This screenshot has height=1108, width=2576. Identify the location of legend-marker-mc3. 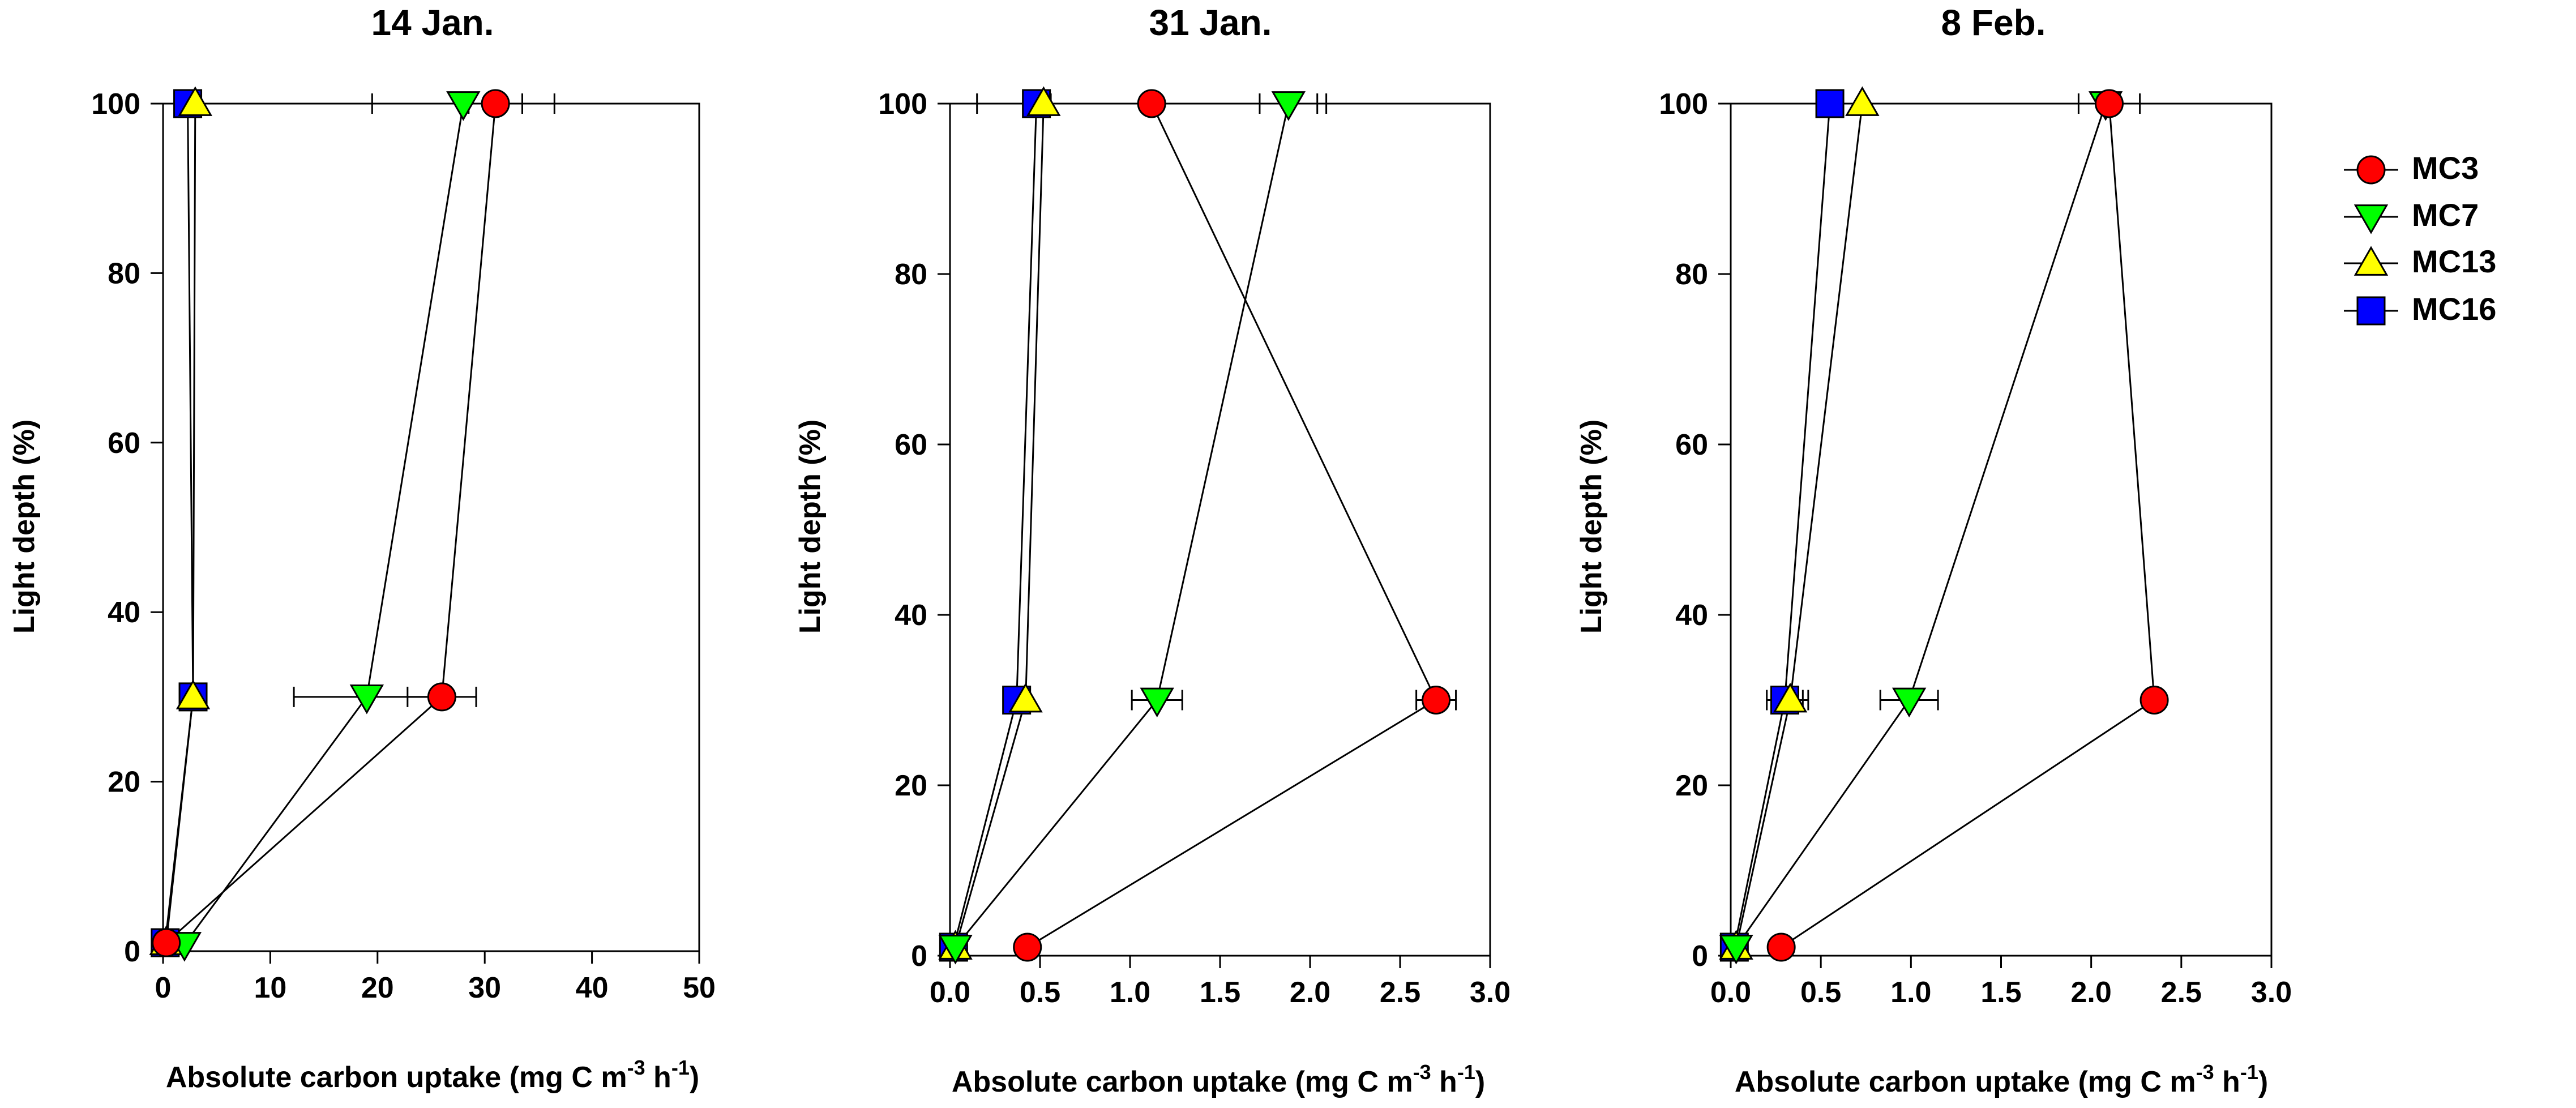
(2371, 170).